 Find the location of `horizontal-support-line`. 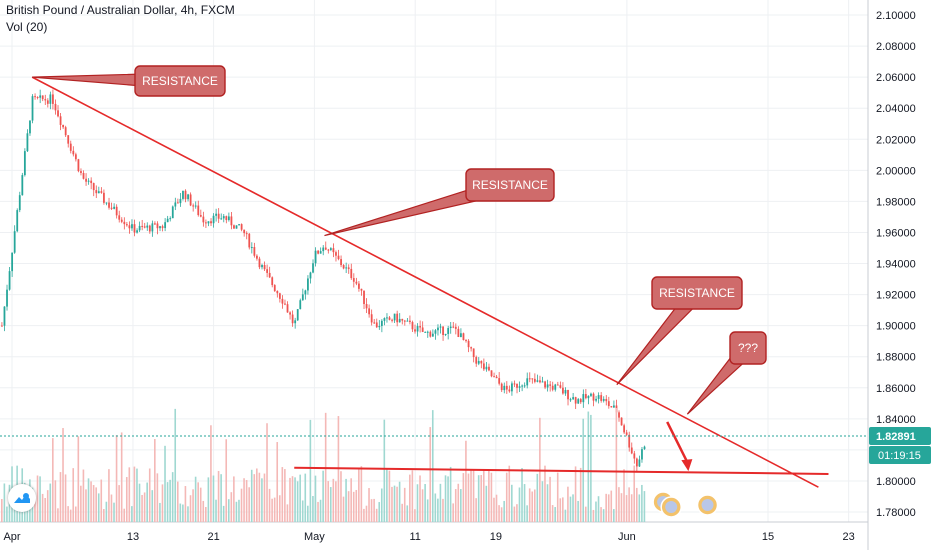

horizontal-support-line is located at coordinates (561, 470).